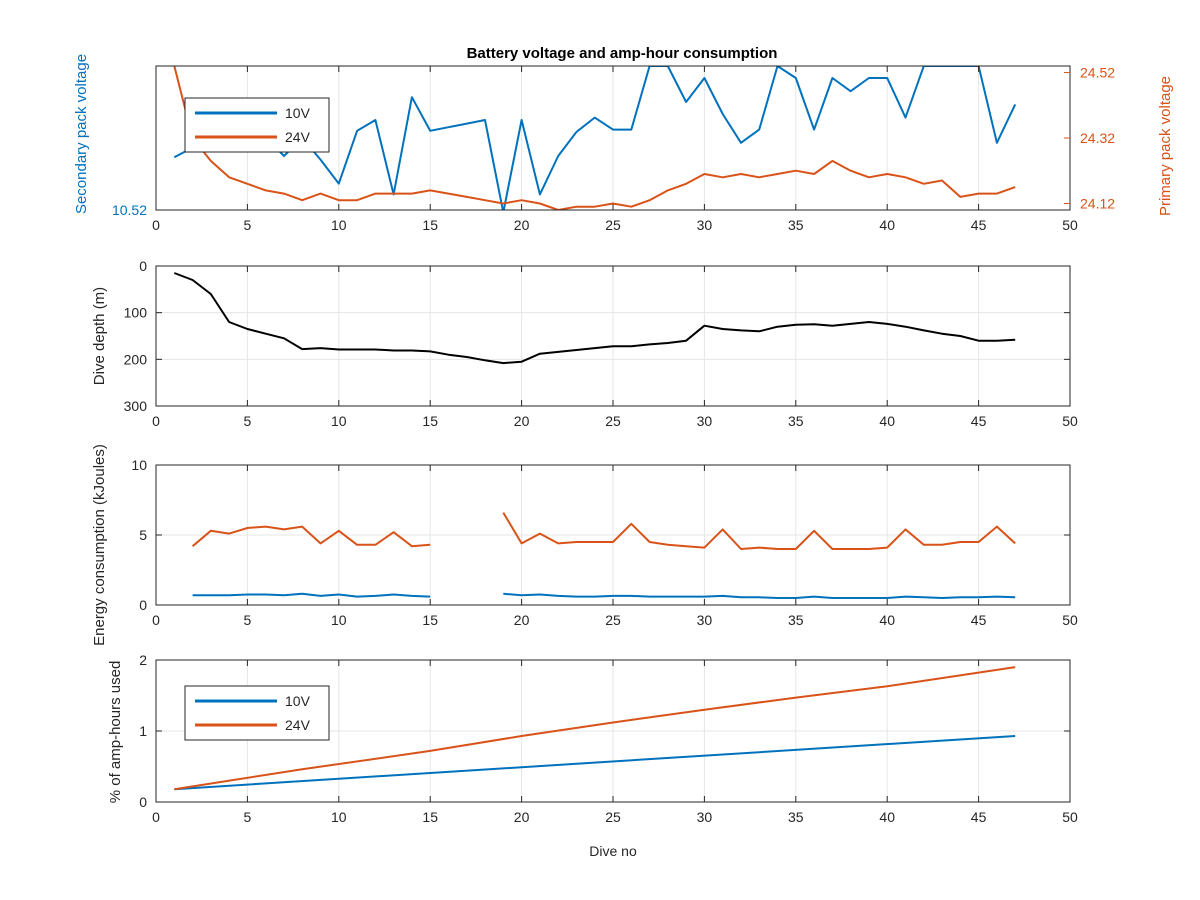 This screenshot has width=1200, height=900. Describe the element at coordinates (603, 531) in the screenshot. I see `series-line-s2` at that location.